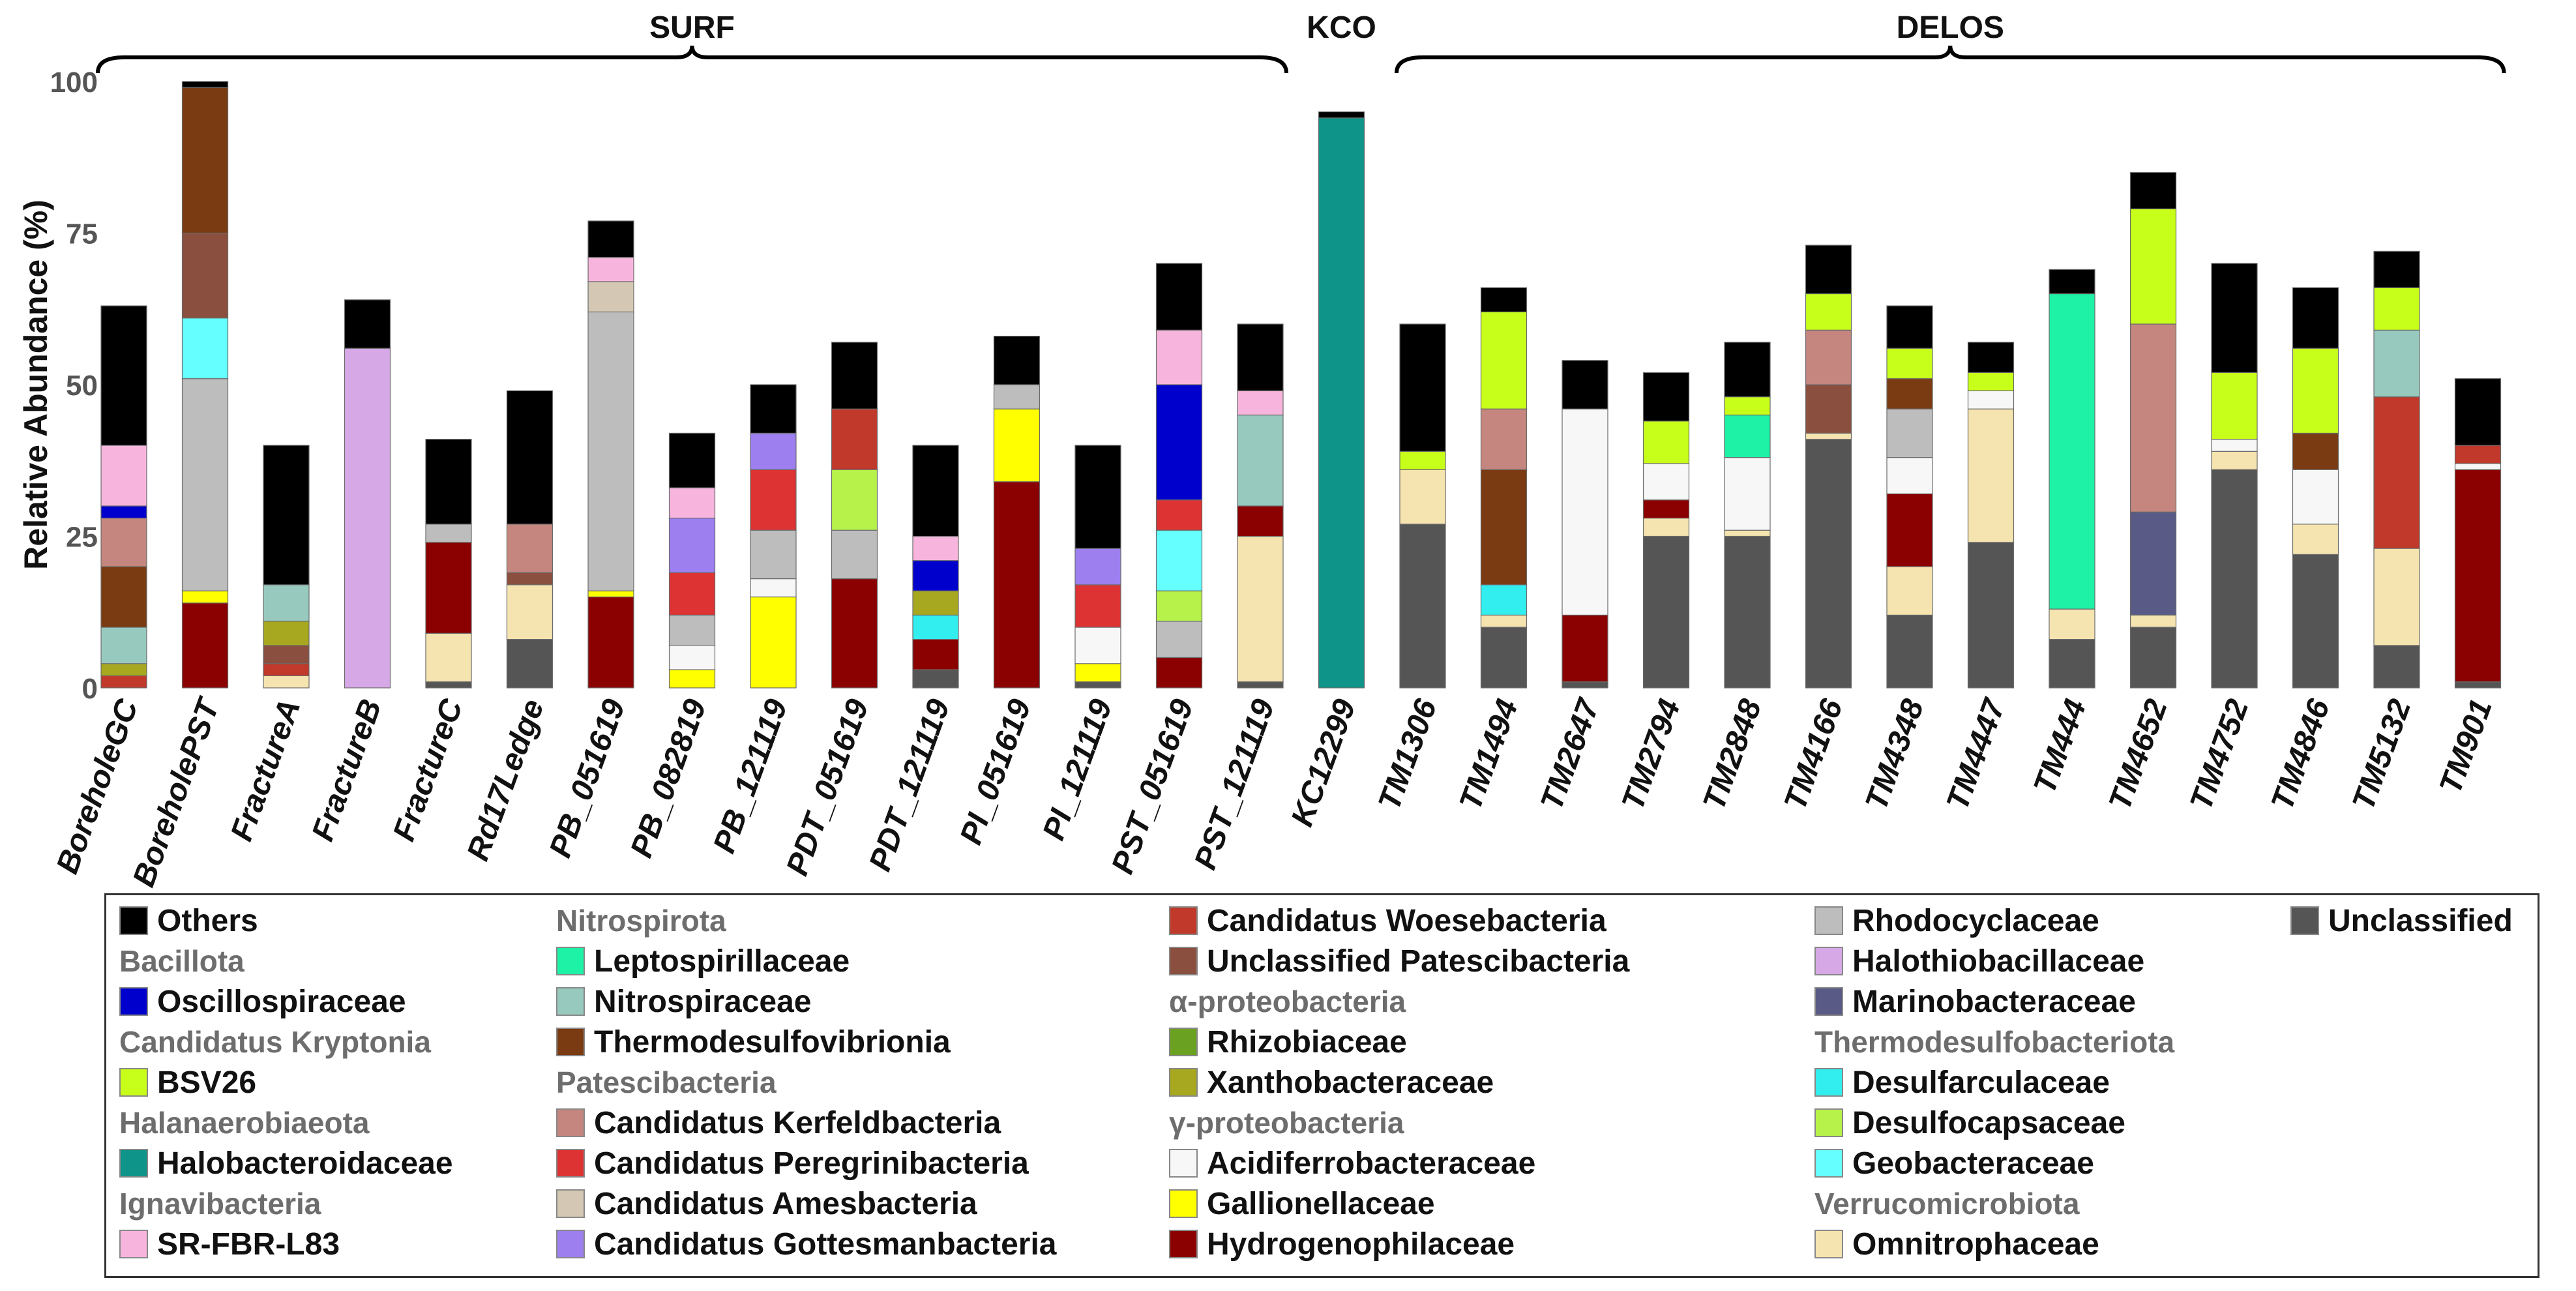 This screenshot has height=1291, width=2576. I want to click on legend-item: Unclassified Patescibacteria, so click(1399, 961).